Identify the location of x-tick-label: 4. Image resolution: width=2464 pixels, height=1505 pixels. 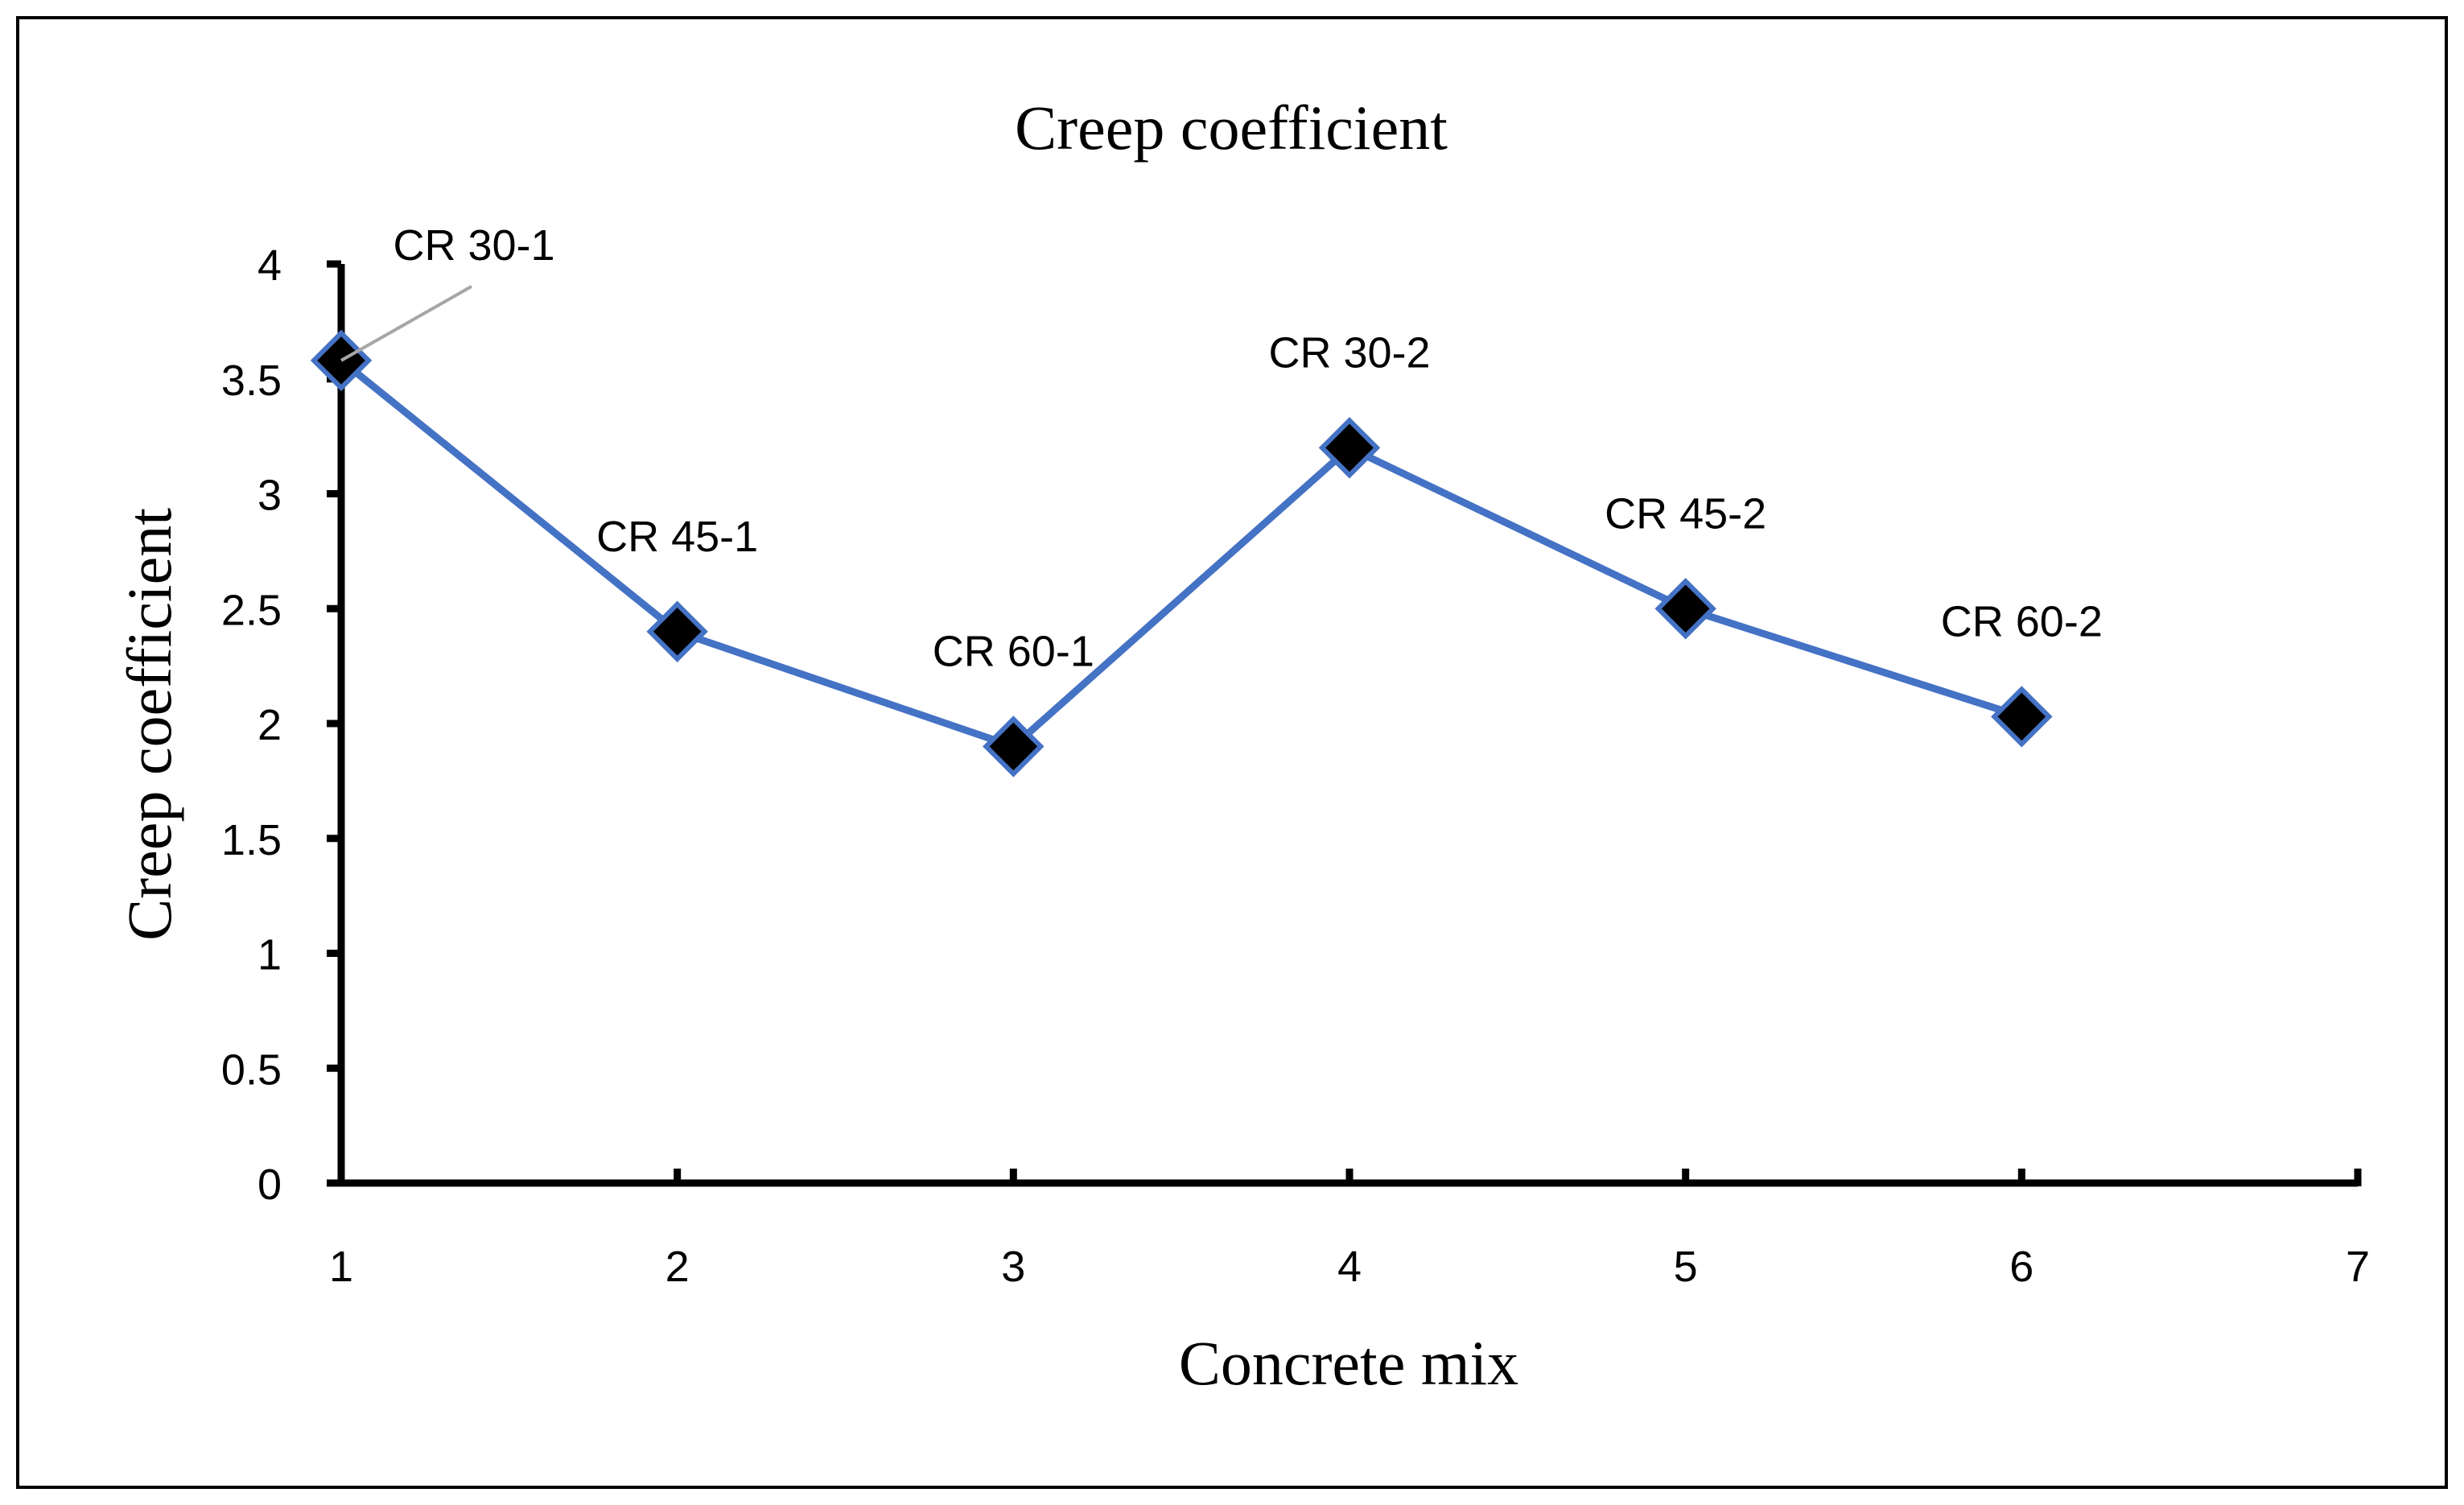
(1349, 1267).